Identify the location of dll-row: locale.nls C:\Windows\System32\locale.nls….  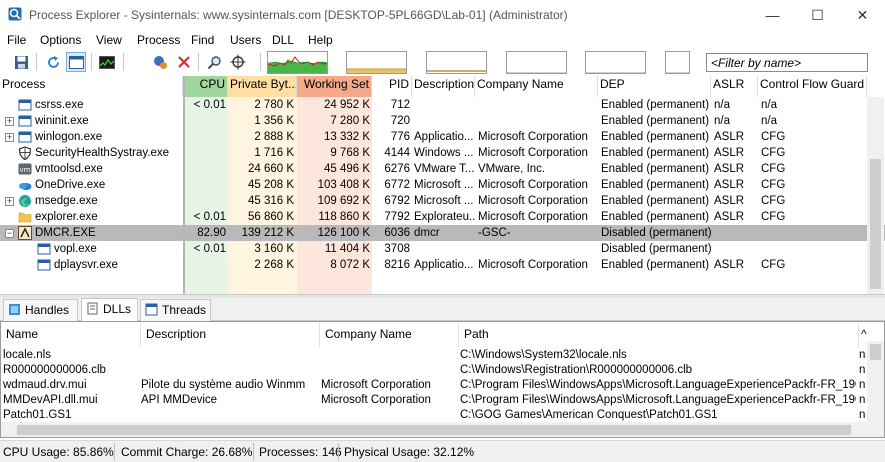
(433, 355).